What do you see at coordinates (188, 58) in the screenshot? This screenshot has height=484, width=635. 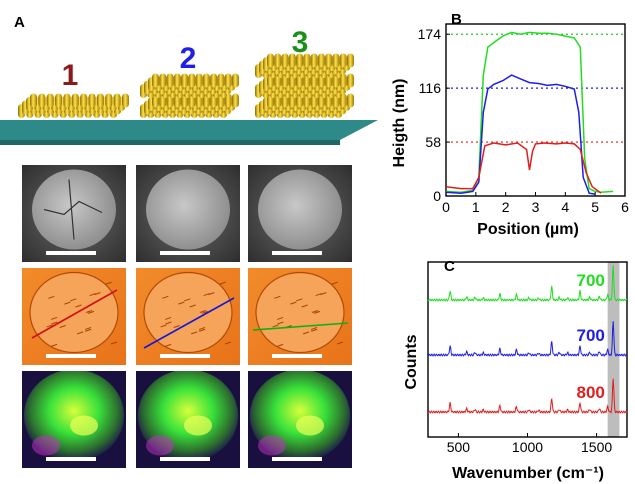 I see `structure-label-2: 2` at bounding box center [188, 58].